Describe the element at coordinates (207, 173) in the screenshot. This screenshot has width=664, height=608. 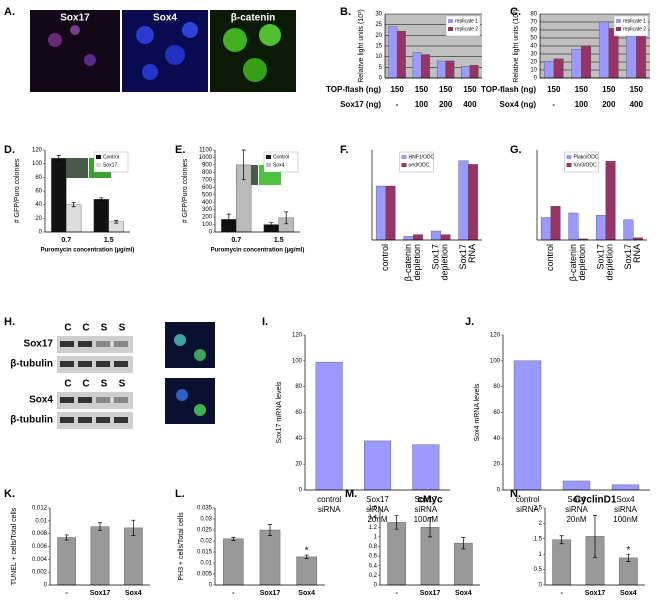
I see `y-tick-label: 800` at that location.